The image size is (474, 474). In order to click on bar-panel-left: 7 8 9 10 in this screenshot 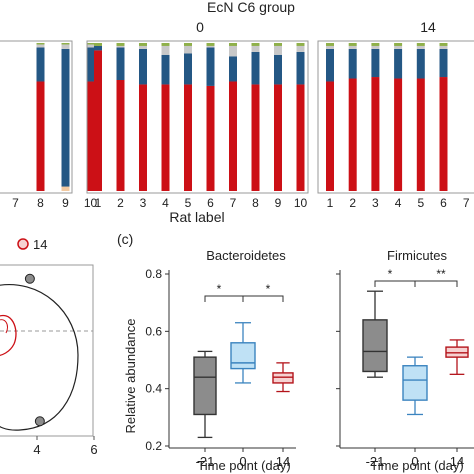, I will do `click(48, 125)`.